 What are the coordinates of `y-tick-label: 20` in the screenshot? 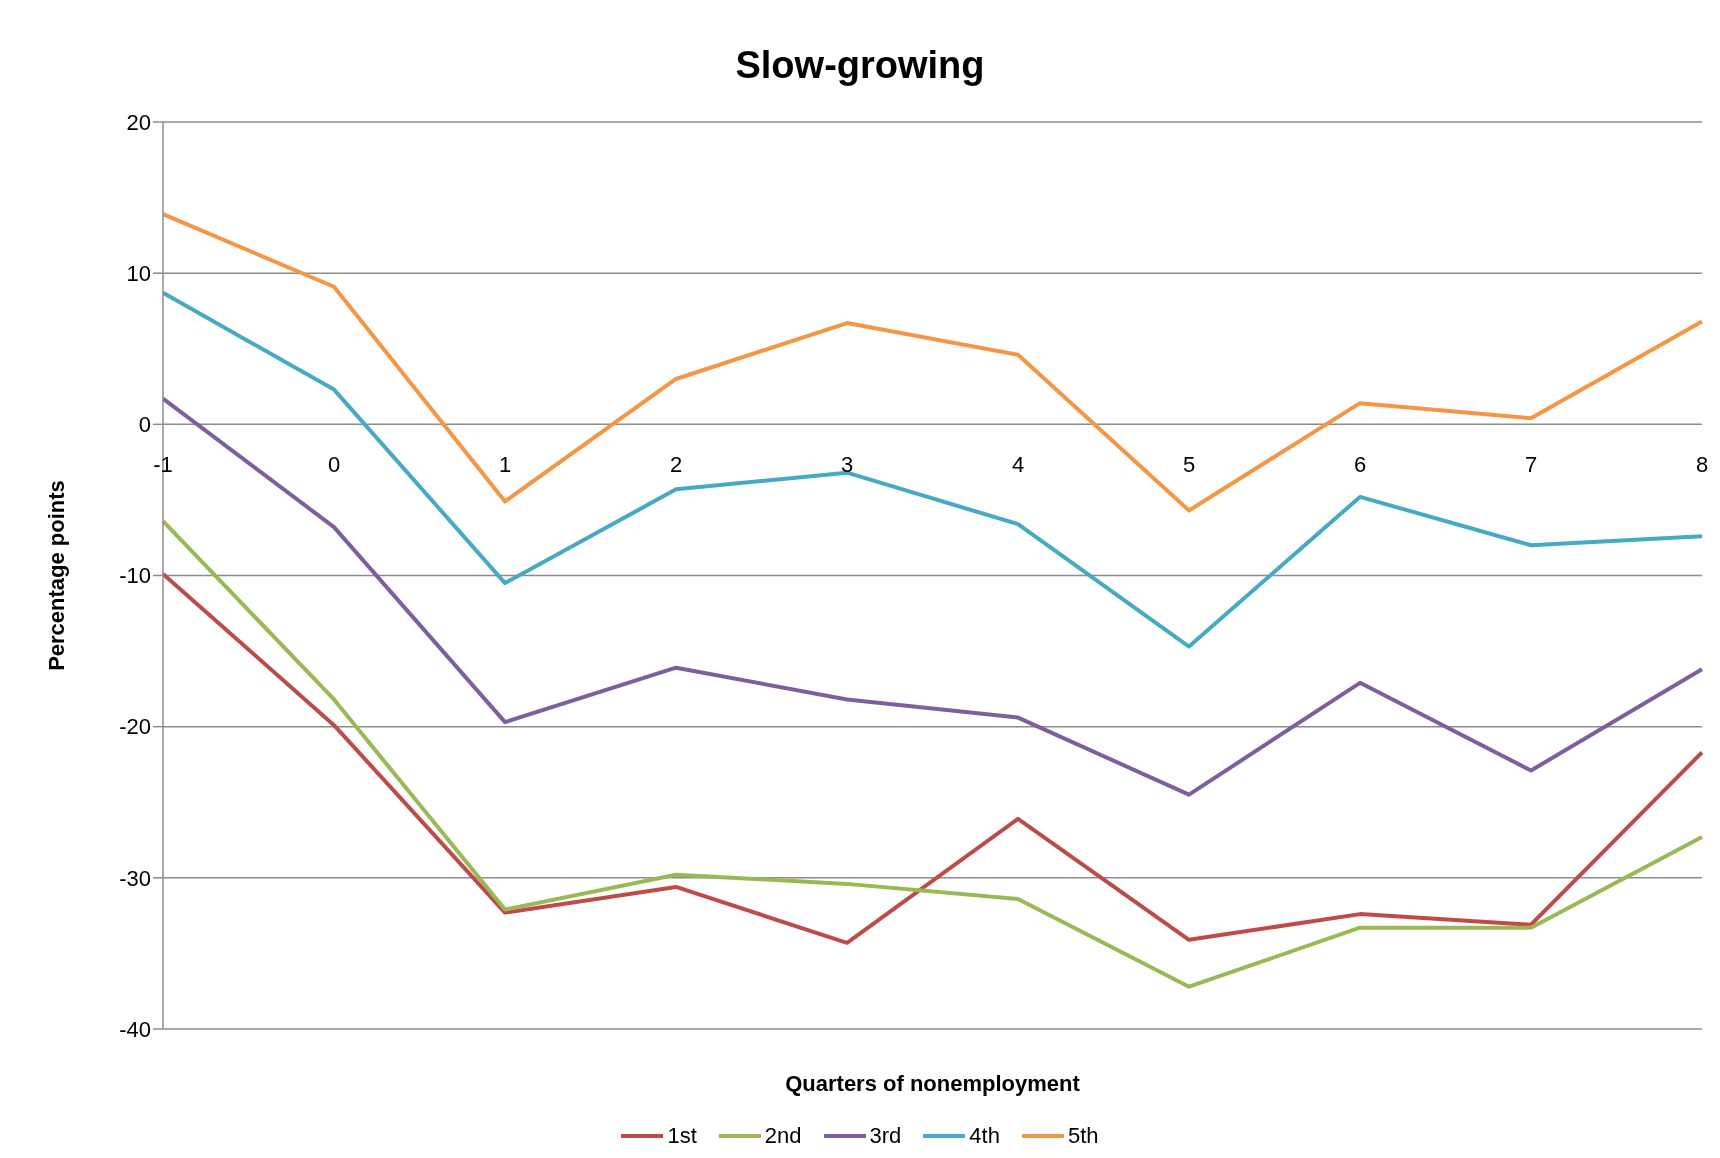 It's located at (138, 122).